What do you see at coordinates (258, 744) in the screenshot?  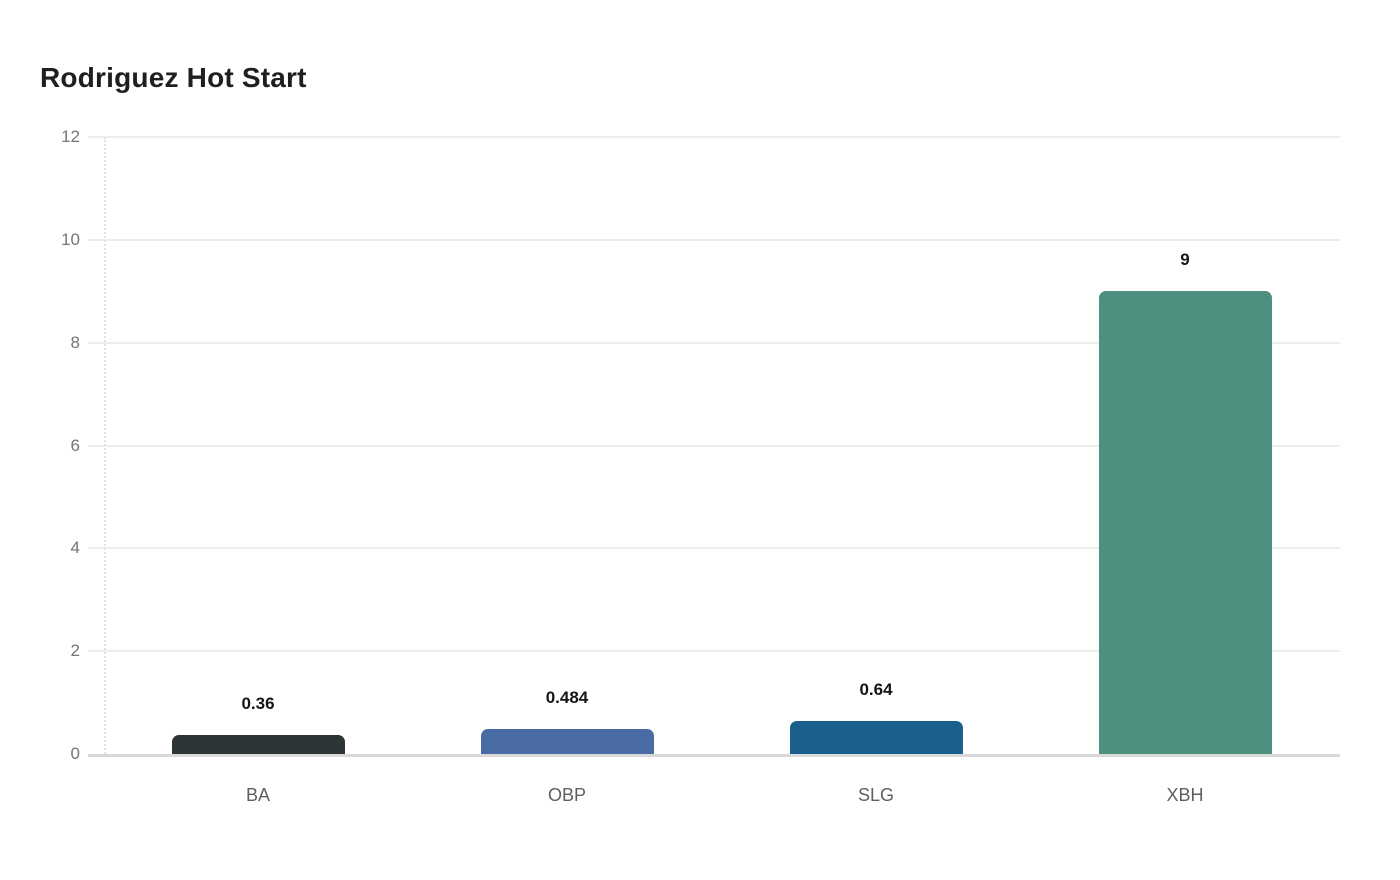 I see `bar-BA` at bounding box center [258, 744].